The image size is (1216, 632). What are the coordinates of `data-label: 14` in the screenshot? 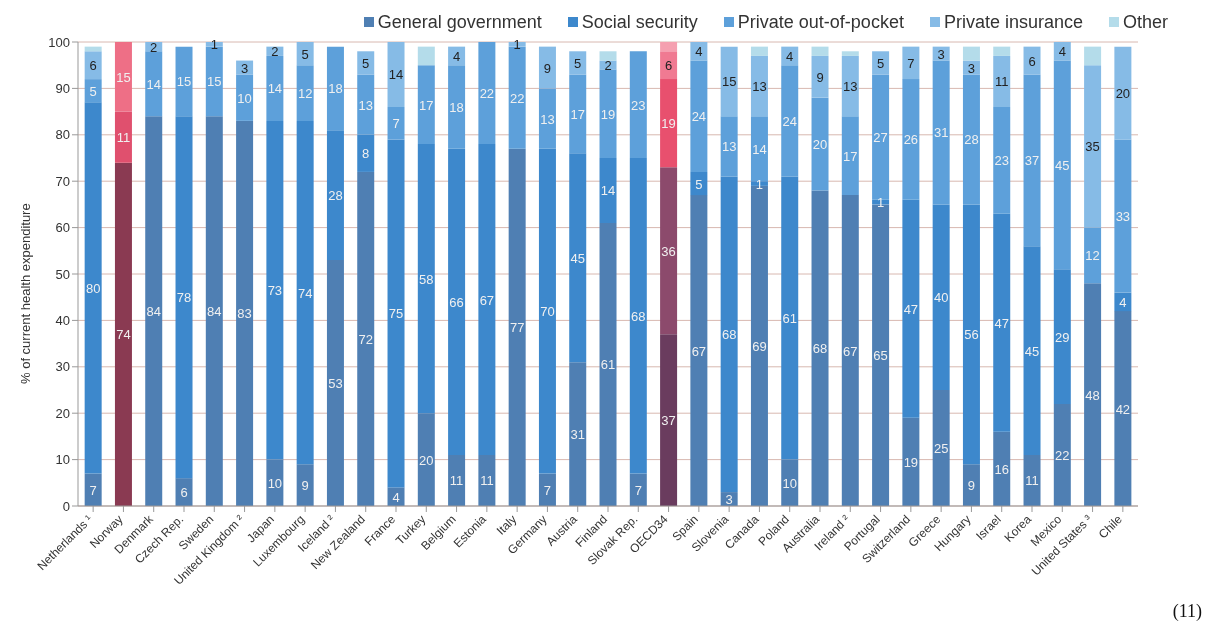 It's located at (396, 75).